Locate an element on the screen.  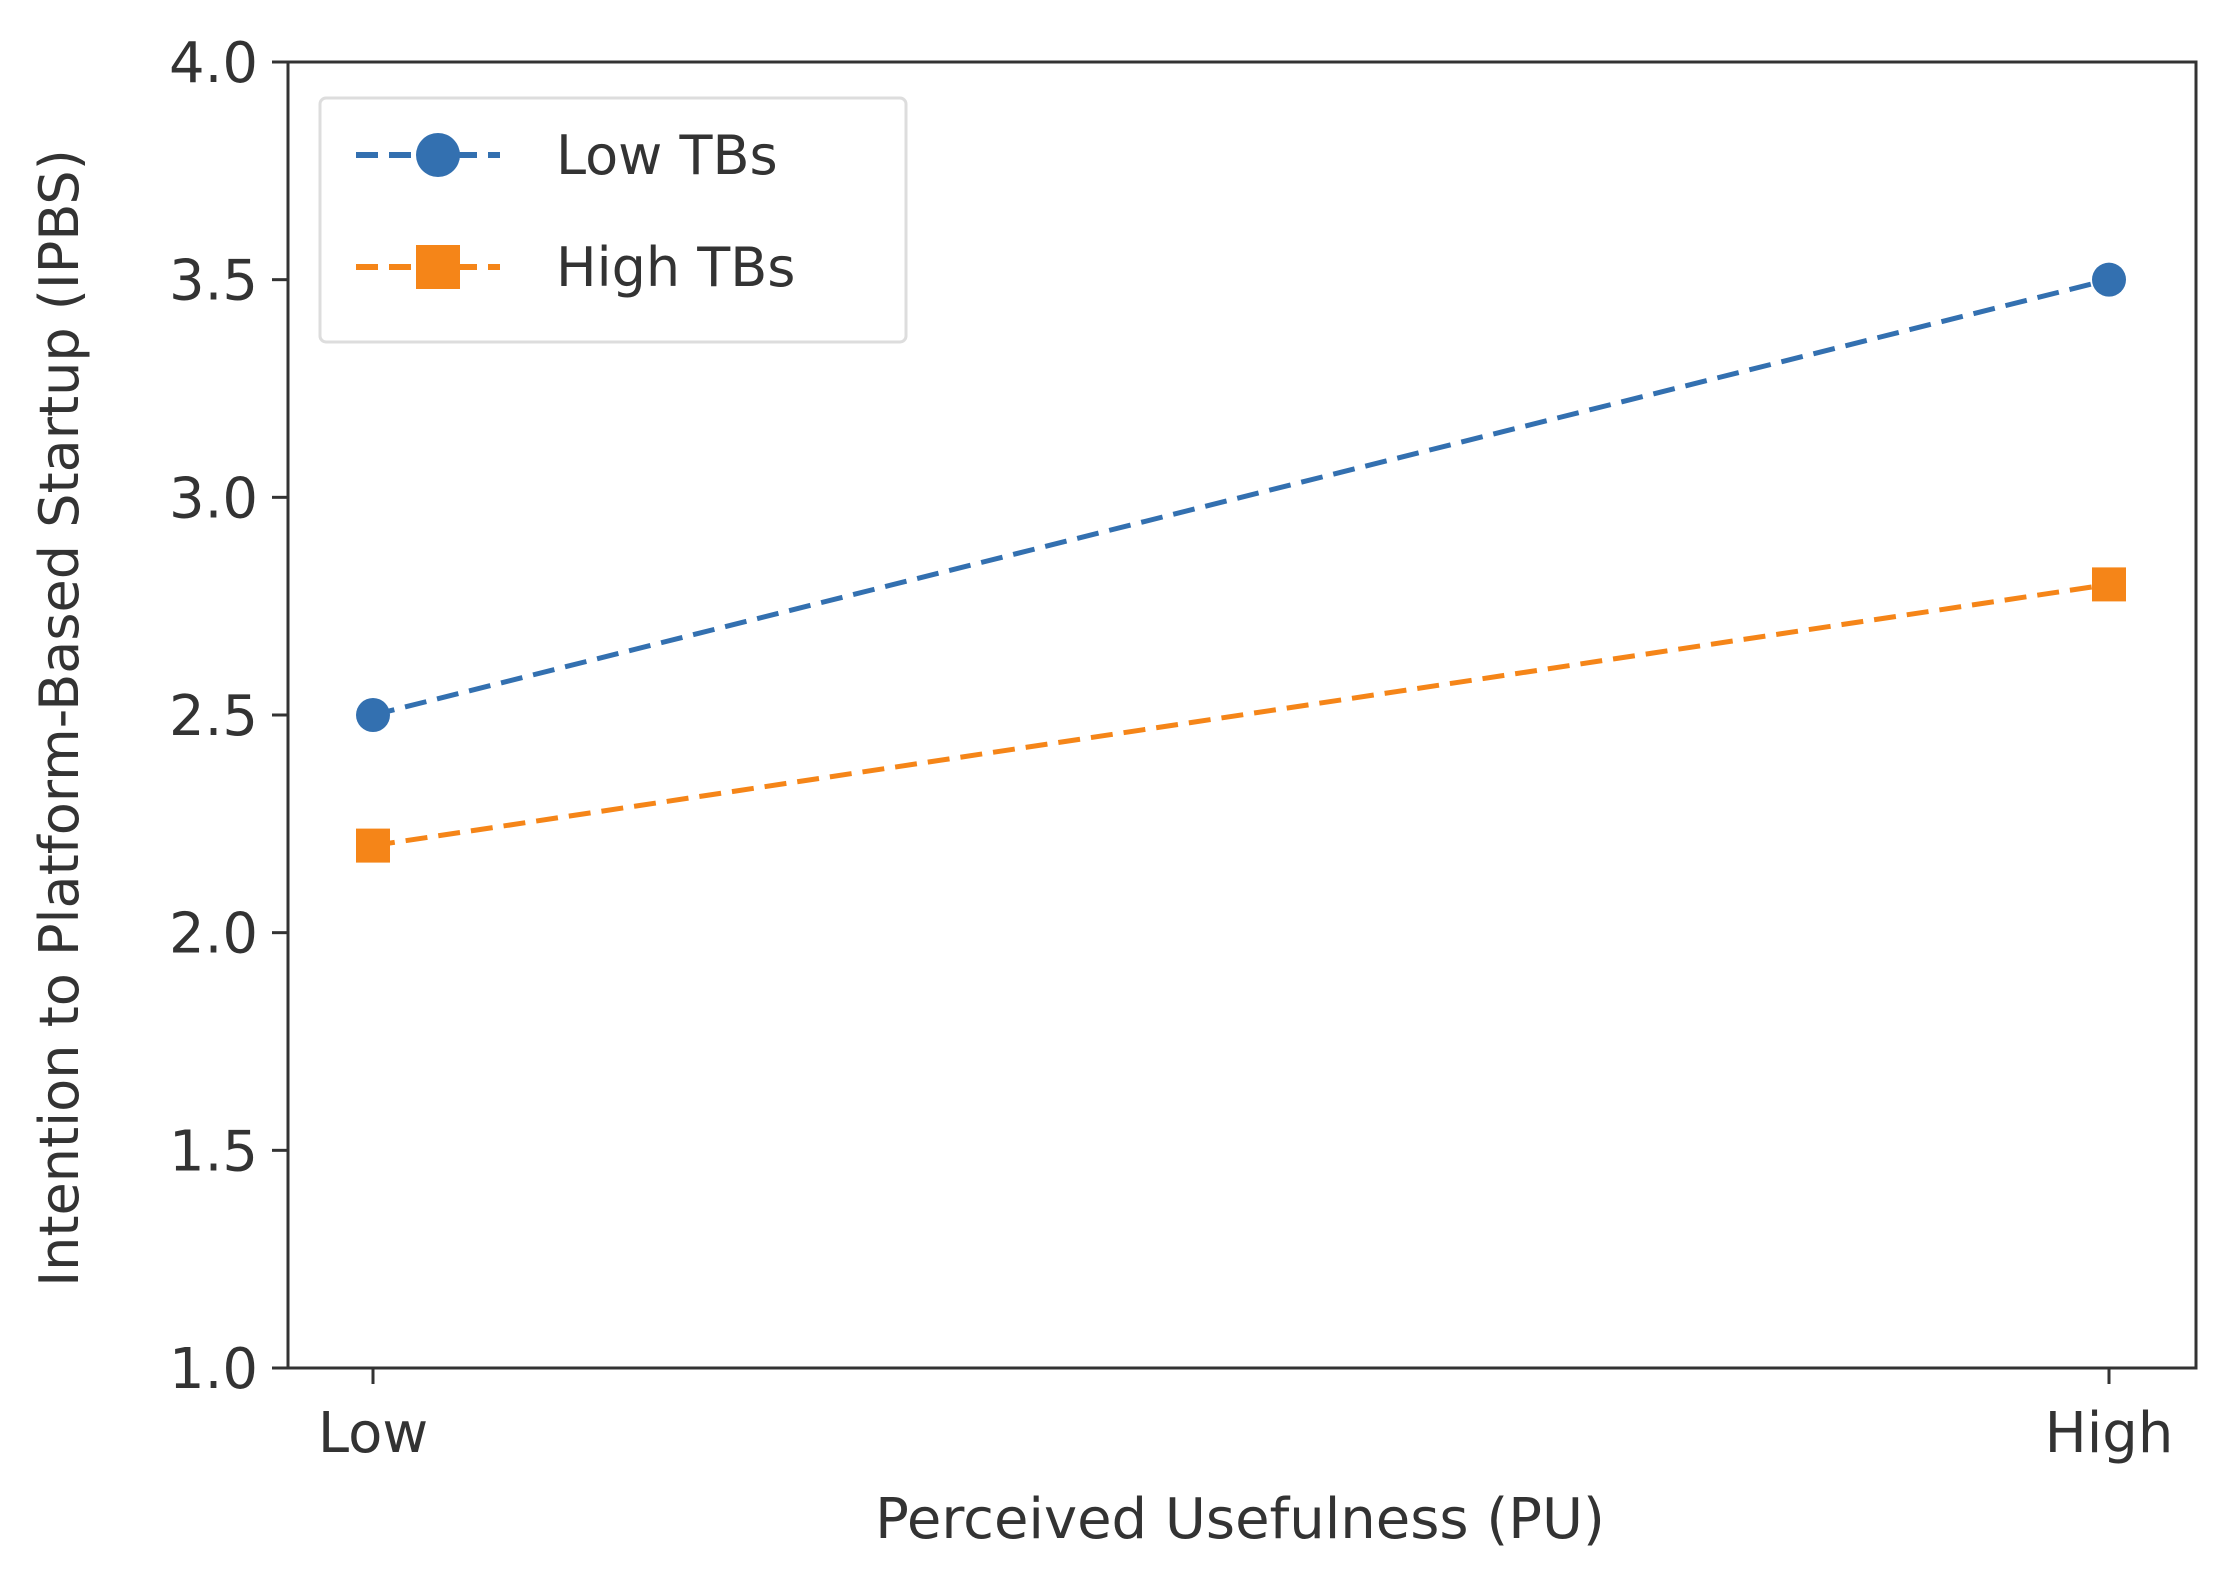
legend-item: Low TBs is located at coordinates (567, 155).